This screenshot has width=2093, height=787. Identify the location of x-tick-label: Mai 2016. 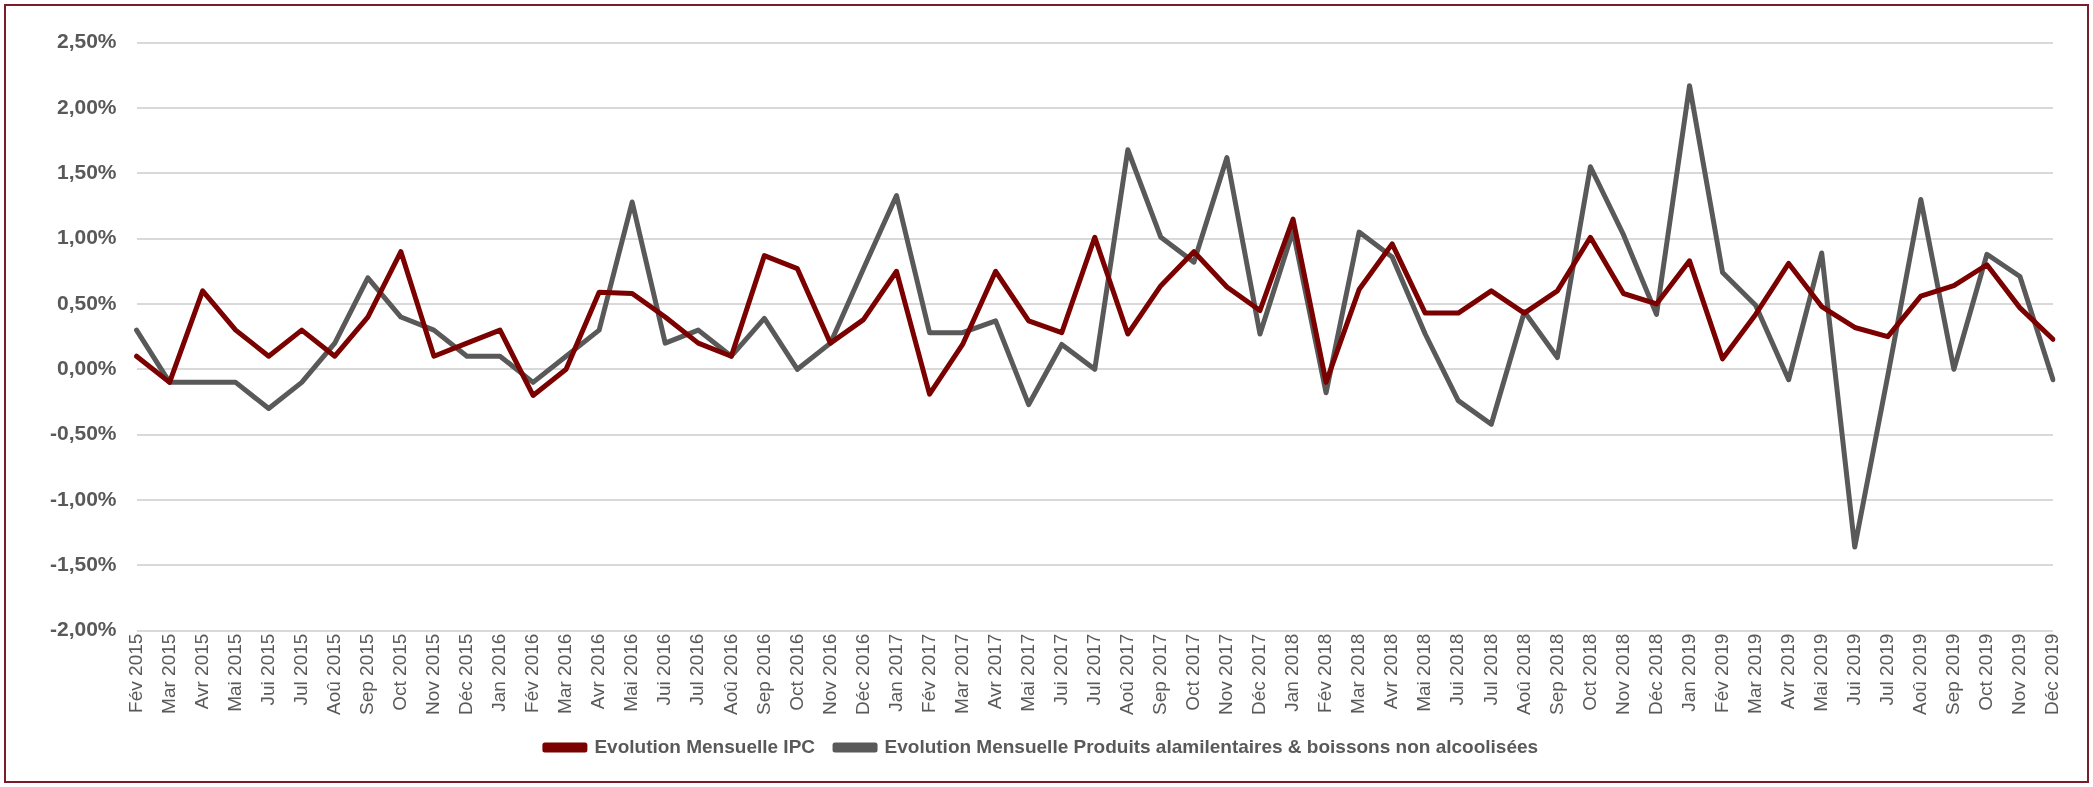
(631, 672).